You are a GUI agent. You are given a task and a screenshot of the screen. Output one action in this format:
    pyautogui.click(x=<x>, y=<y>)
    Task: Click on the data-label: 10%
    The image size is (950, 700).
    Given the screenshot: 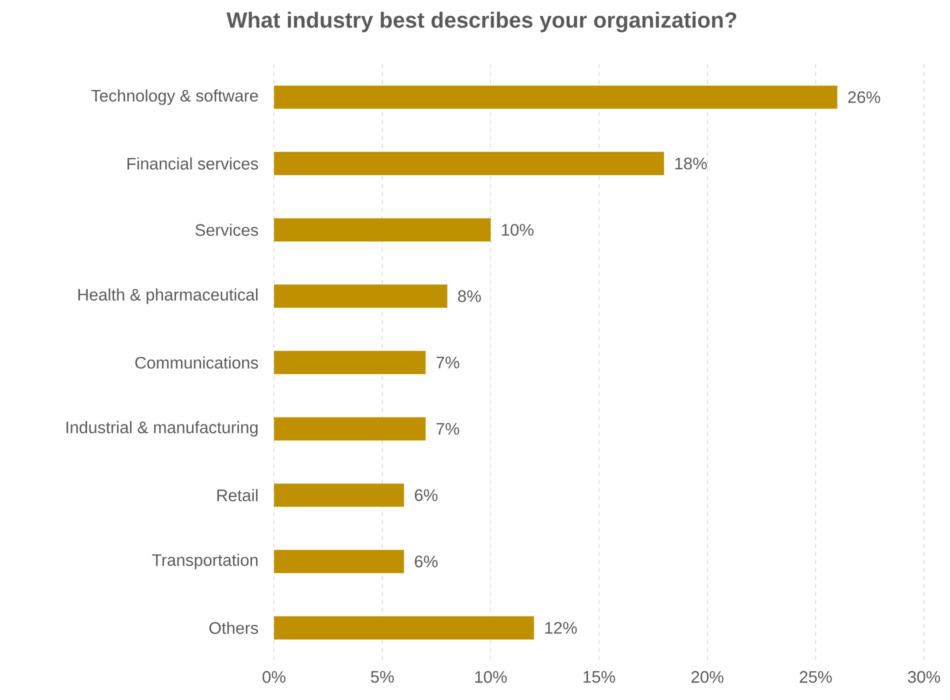 What is the action you would take?
    pyautogui.click(x=518, y=230)
    